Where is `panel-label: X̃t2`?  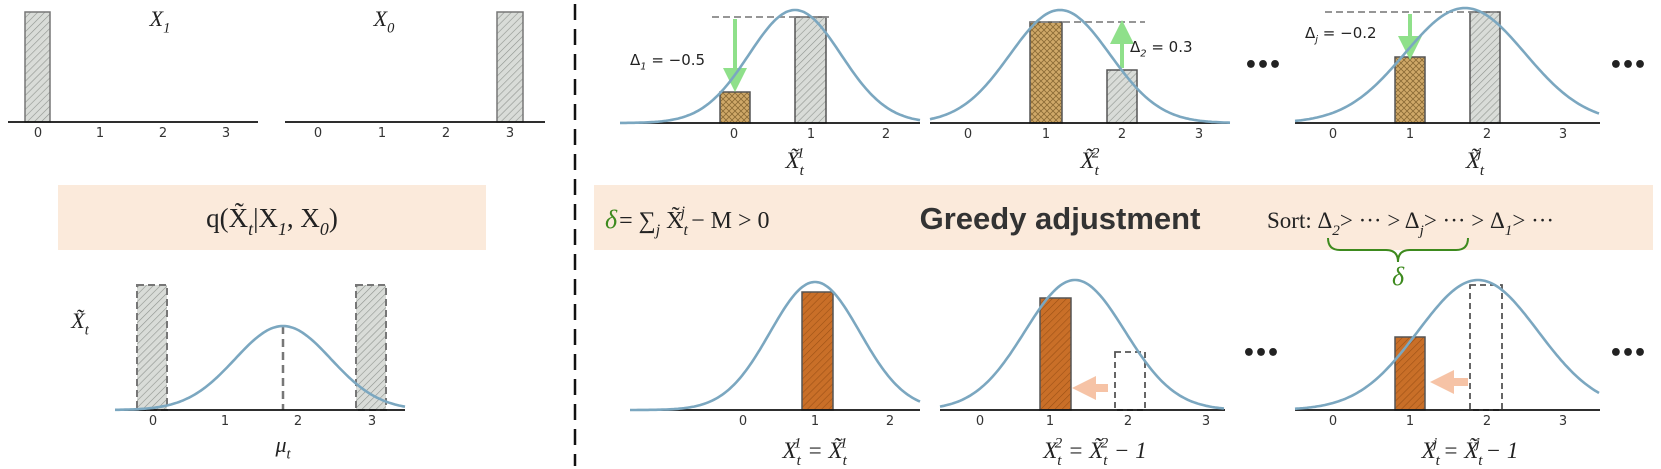
panel-label: X̃t2 is located at coordinates (1090, 162).